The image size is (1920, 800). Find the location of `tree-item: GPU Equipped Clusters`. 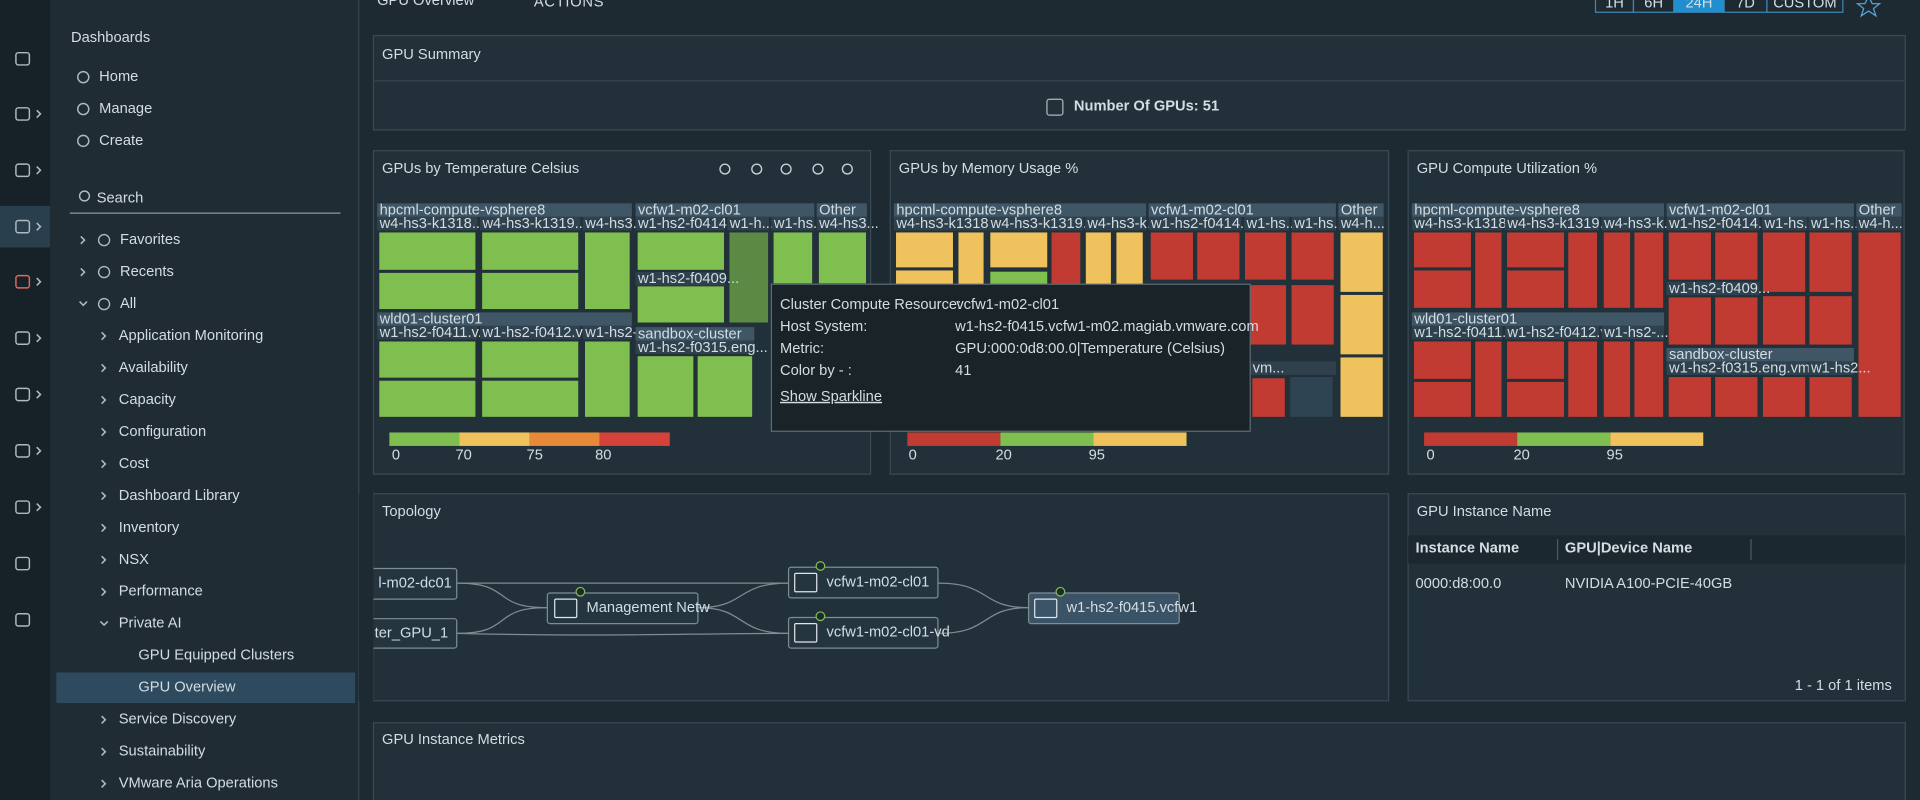

tree-item: GPU Equipped Clusters is located at coordinates (216, 656).